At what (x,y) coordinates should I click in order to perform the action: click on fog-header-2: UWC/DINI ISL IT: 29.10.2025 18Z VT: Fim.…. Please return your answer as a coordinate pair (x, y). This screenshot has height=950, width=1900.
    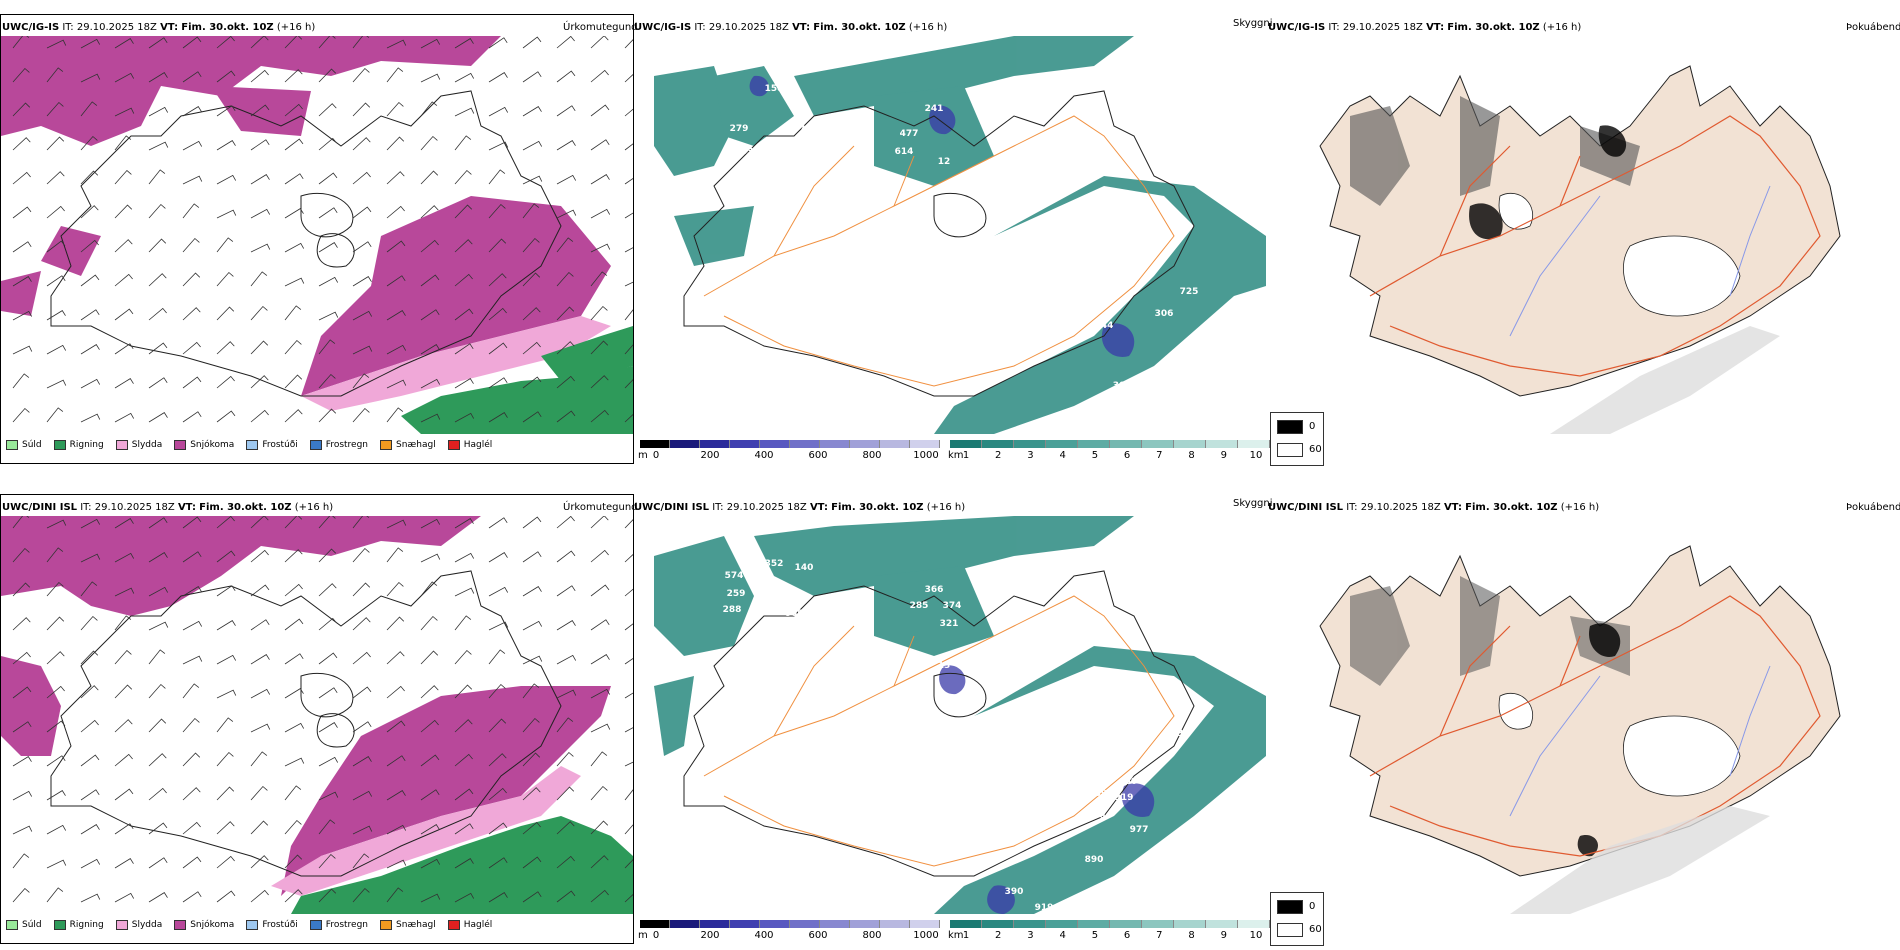
    Looking at the image, I should click on (1434, 507).